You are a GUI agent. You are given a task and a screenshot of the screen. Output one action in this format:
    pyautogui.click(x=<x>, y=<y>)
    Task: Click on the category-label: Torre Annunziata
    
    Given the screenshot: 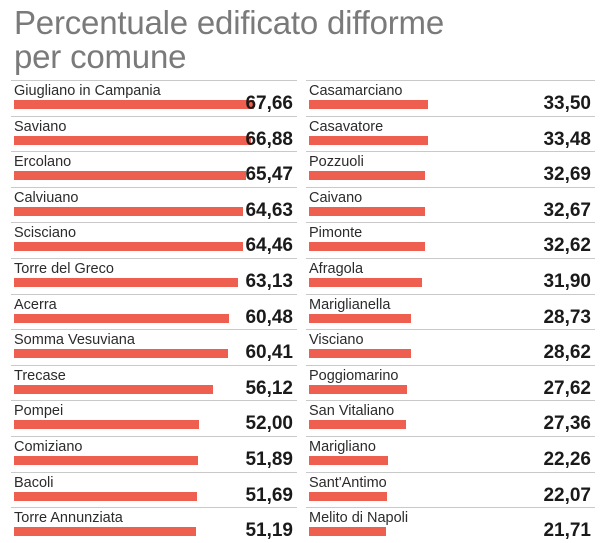 What is the action you would take?
    pyautogui.click(x=68, y=518)
    